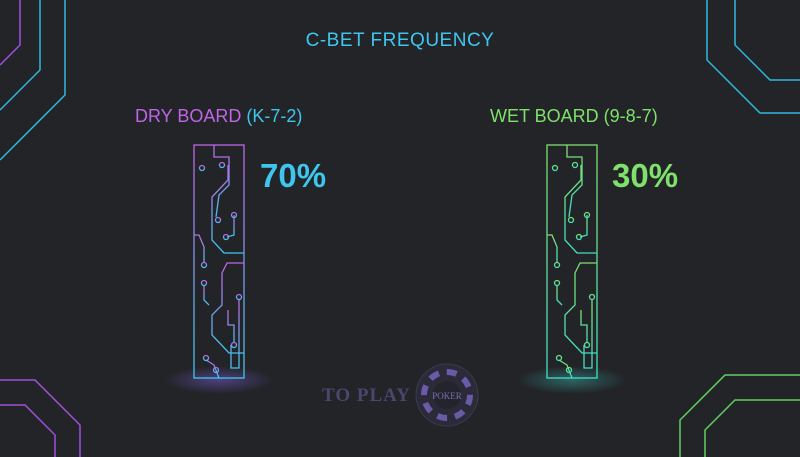 The width and height of the screenshot is (800, 457). Describe the element at coordinates (293, 175) in the screenshot. I see `dry-board-value-label: 70%` at that location.